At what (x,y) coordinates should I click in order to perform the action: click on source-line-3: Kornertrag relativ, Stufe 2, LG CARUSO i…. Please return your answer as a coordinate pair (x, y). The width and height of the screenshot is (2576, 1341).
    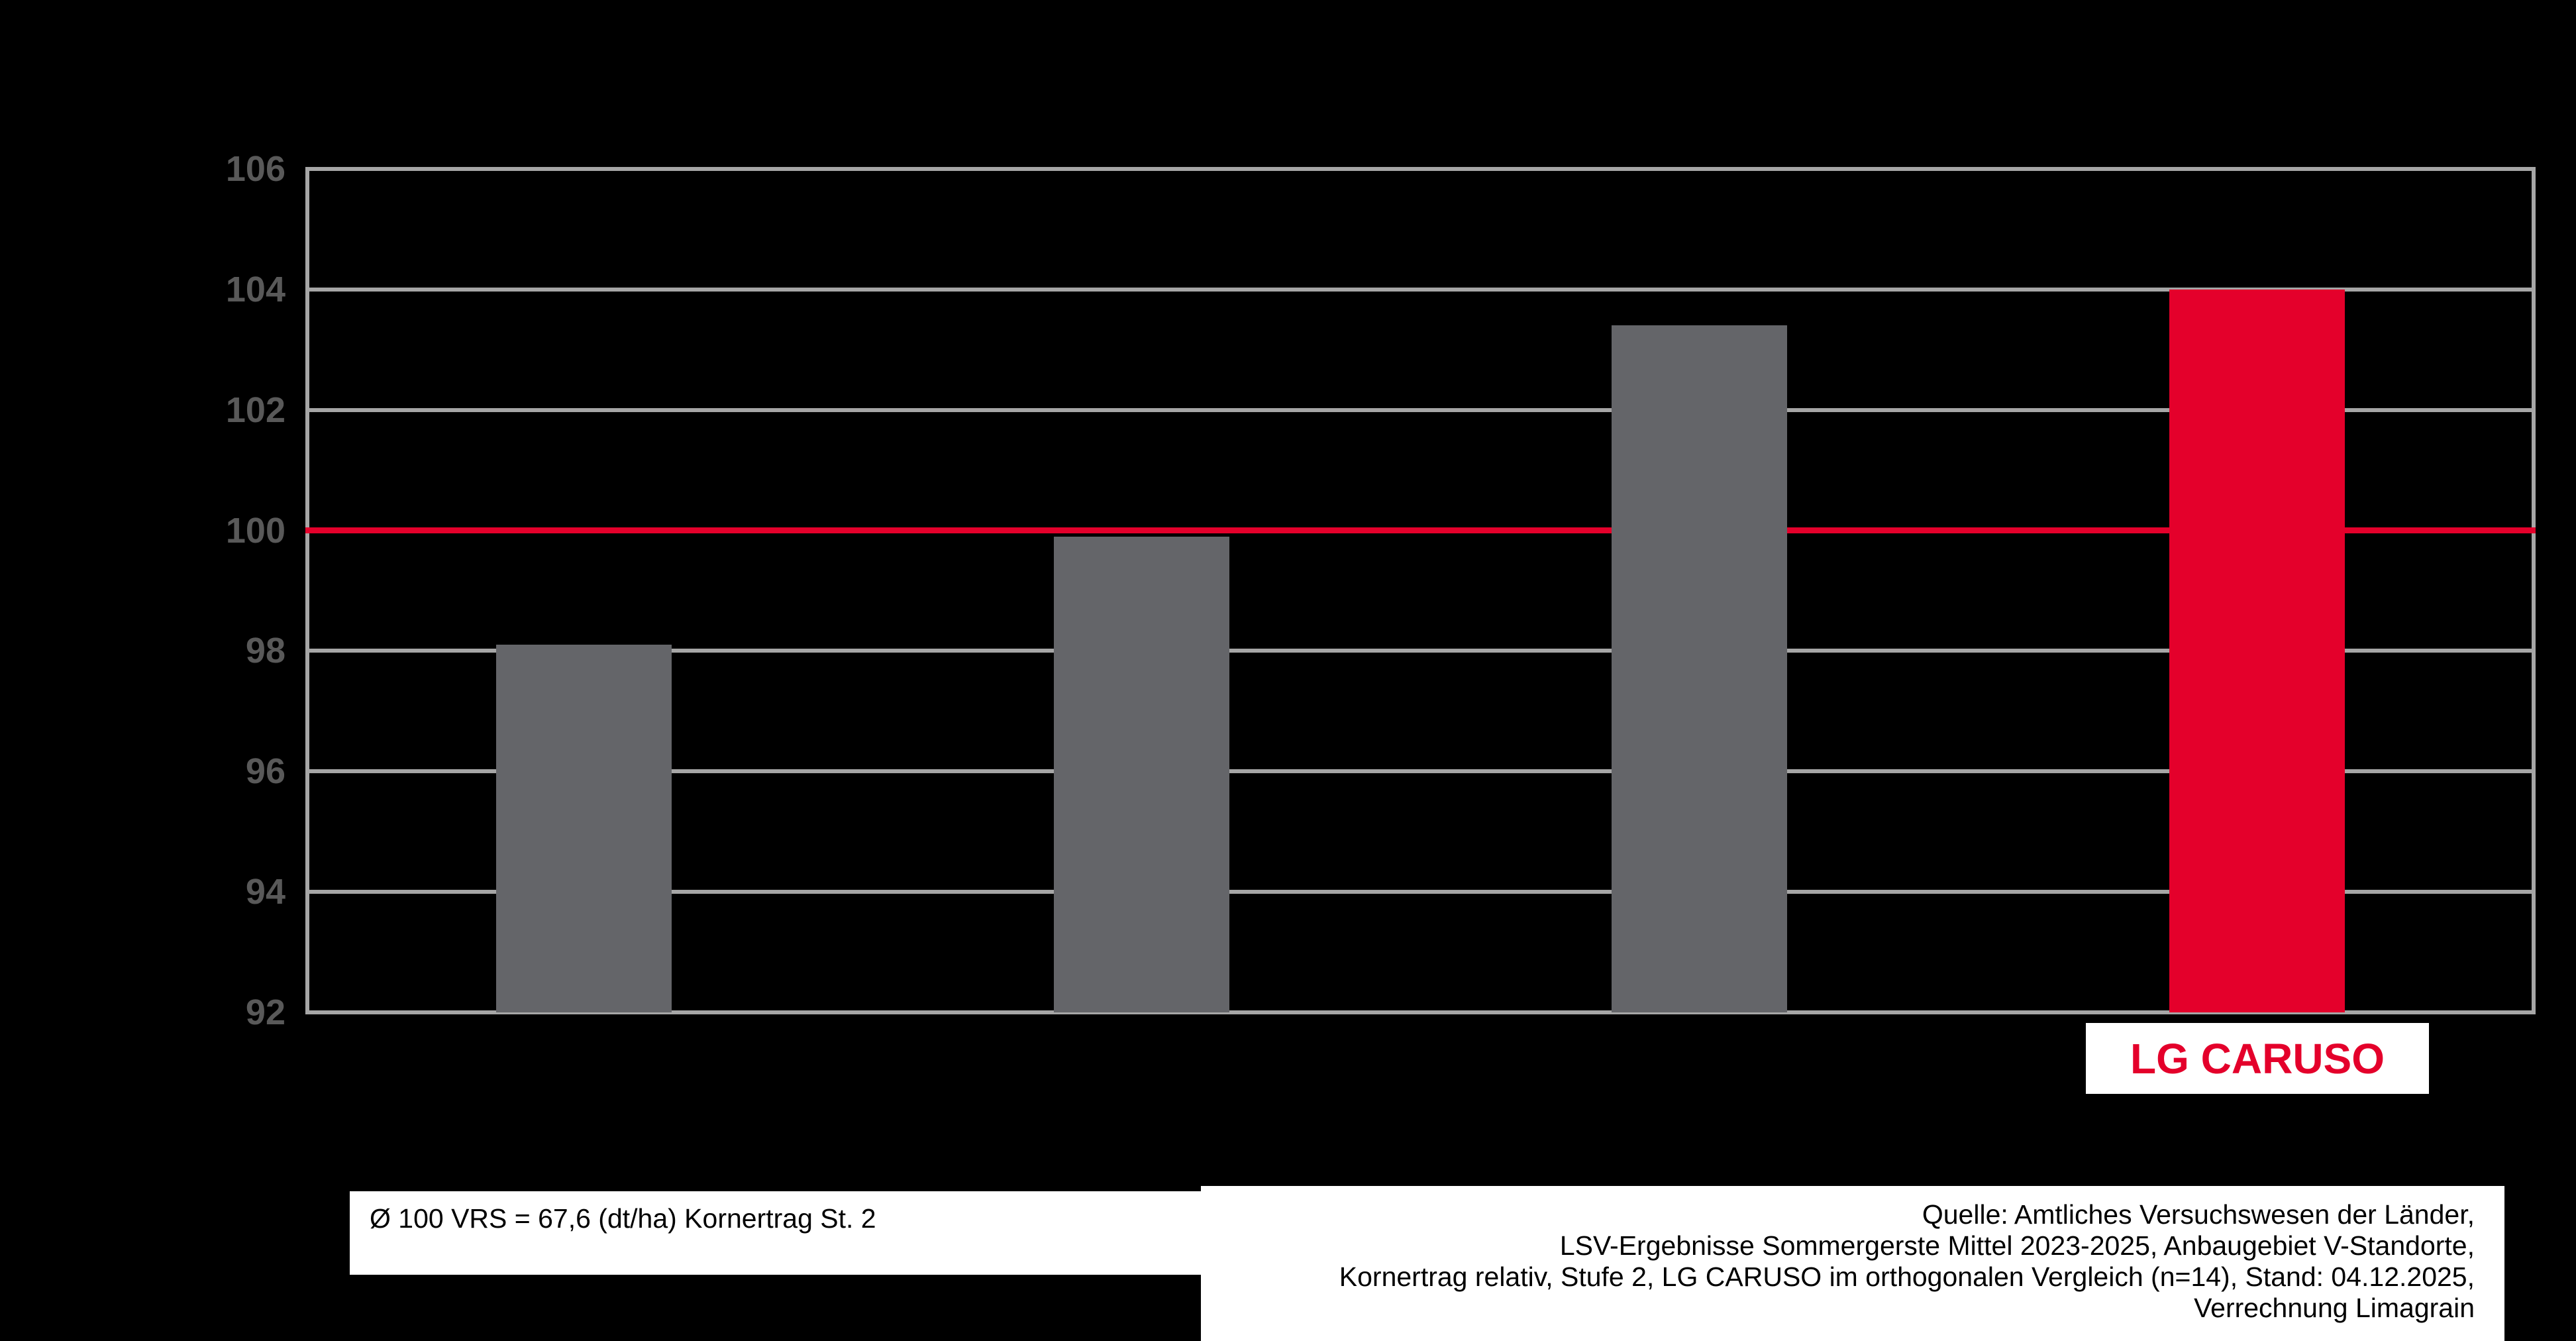
    Looking at the image, I should click on (1907, 1277).